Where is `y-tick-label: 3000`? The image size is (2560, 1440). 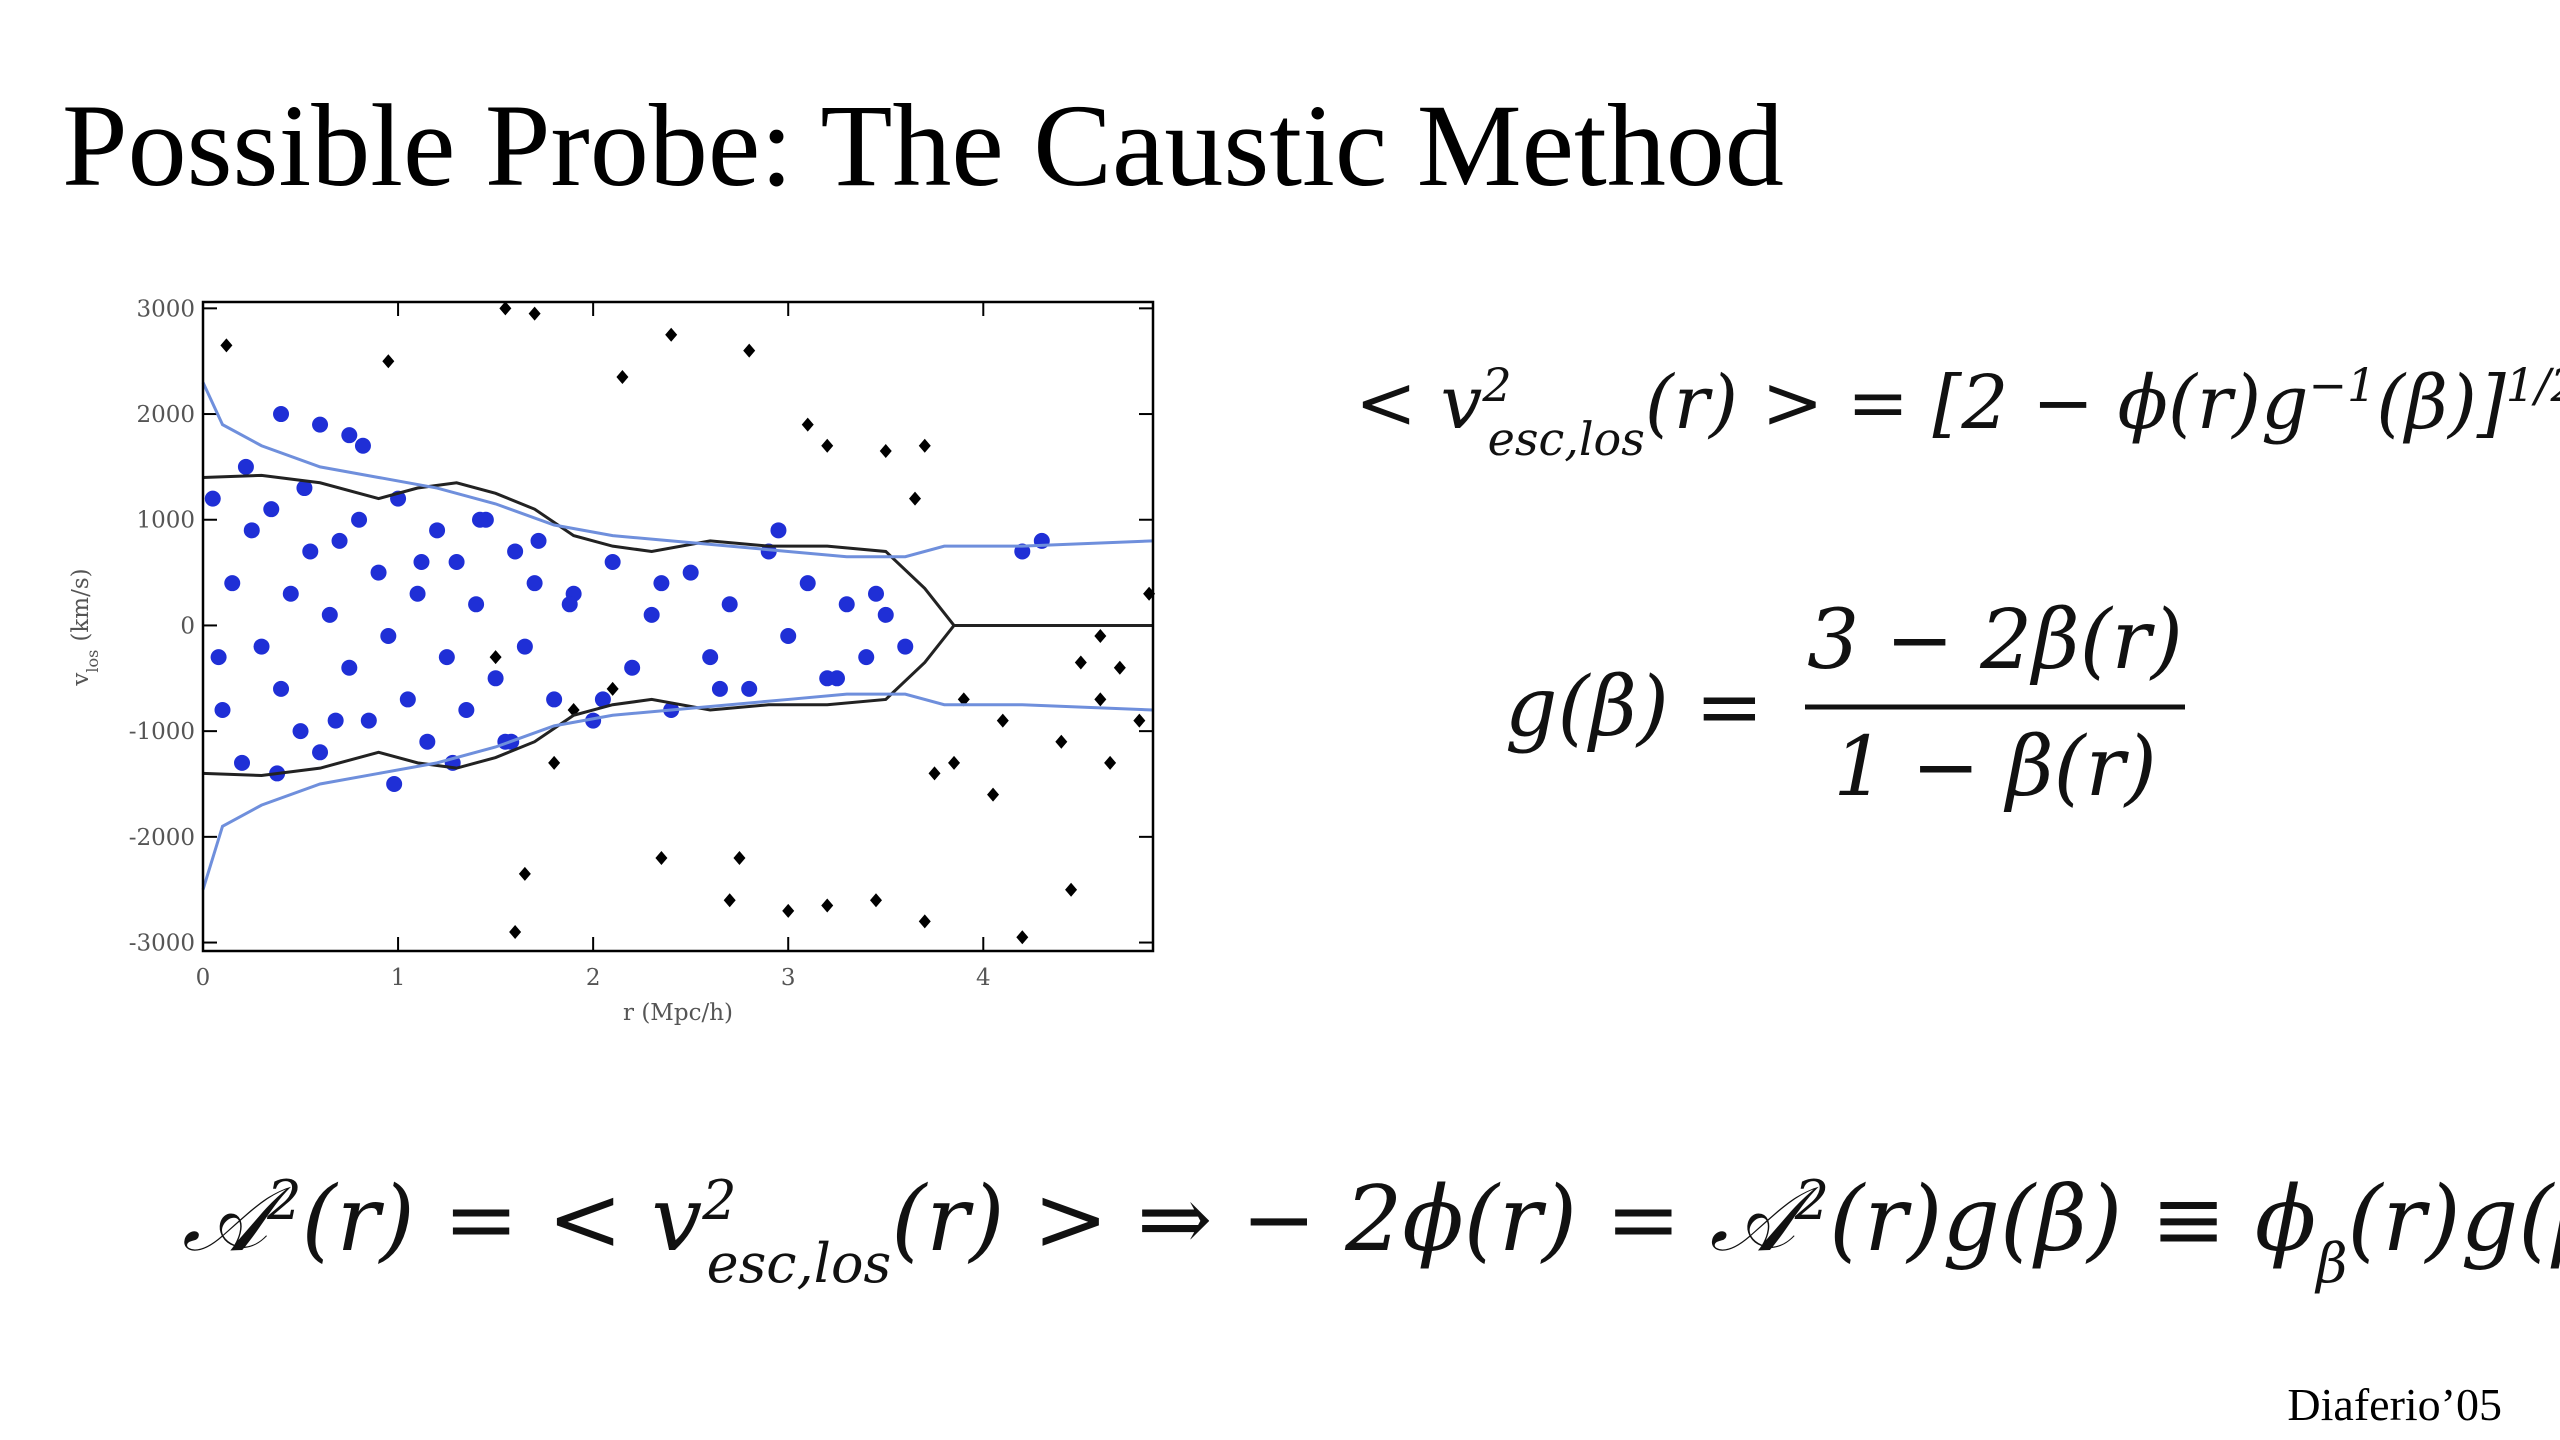 y-tick-label: 3000 is located at coordinates (165, 309).